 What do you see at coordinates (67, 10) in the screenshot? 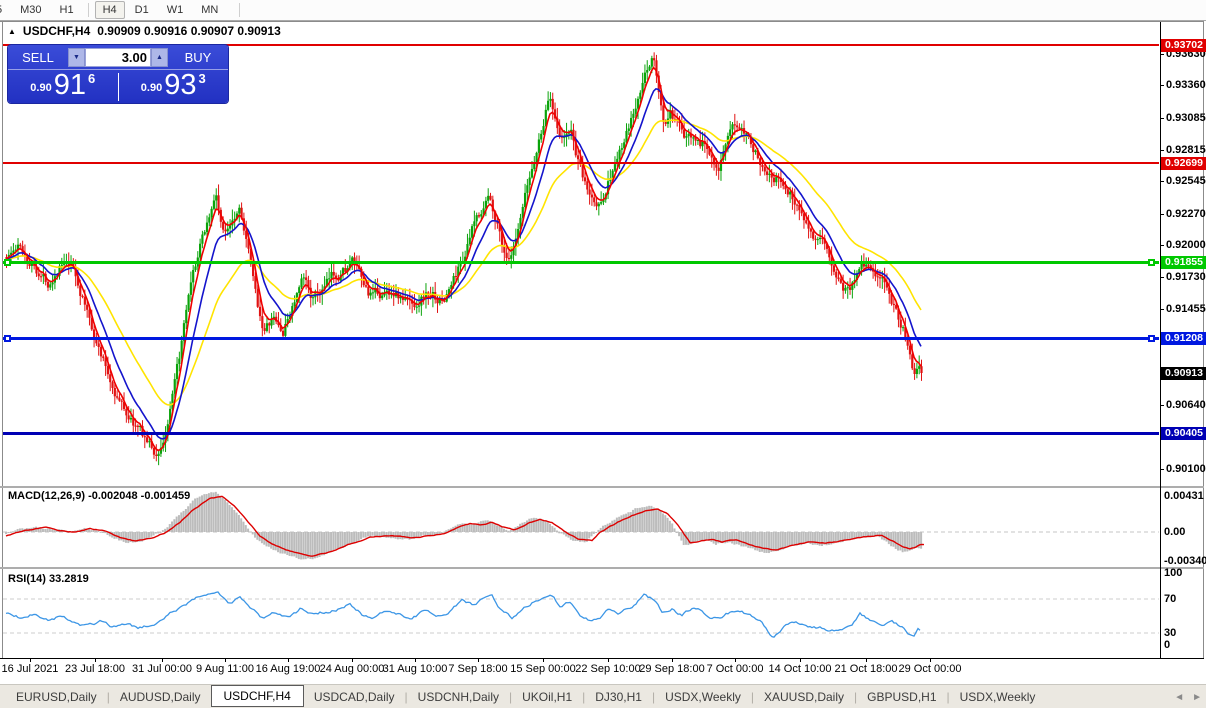
I see `timeframe-button-h1: H1` at bounding box center [67, 10].